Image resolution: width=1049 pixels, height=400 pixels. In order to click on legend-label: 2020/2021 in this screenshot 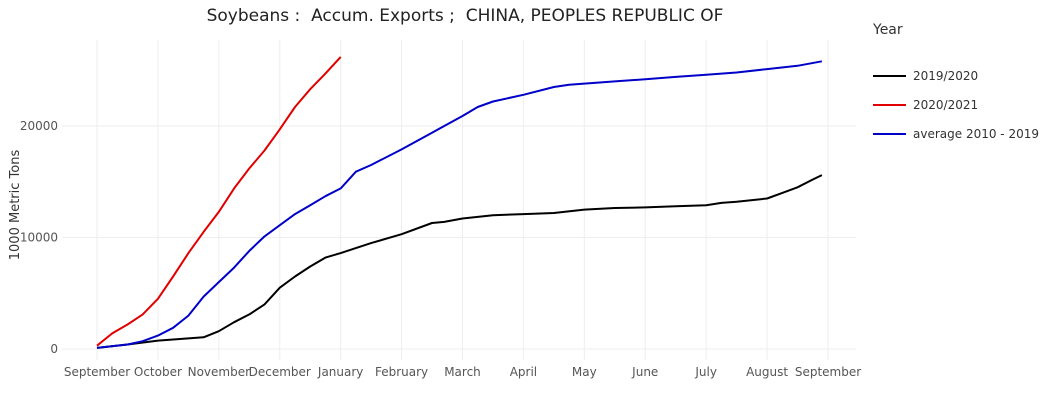, I will do `click(946, 105)`.